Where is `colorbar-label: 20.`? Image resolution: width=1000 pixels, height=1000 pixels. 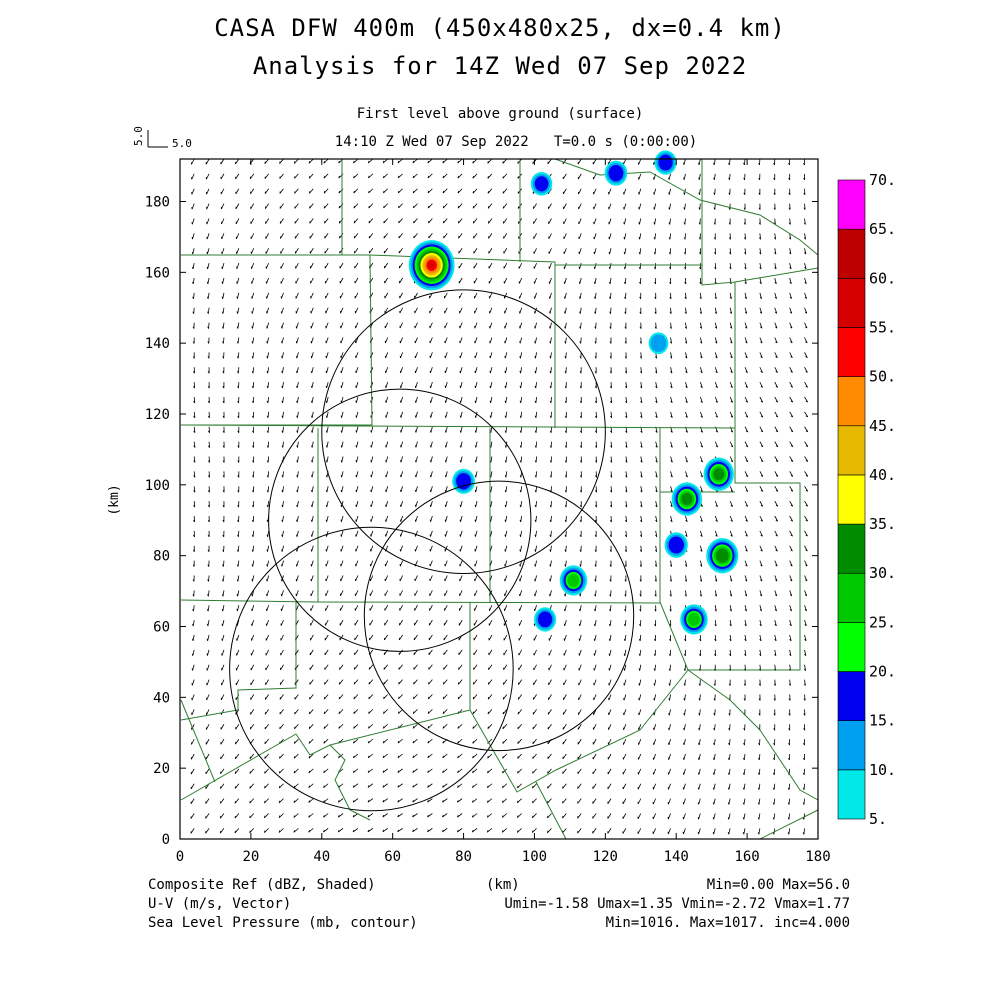 colorbar-label: 20. is located at coordinates (882, 672).